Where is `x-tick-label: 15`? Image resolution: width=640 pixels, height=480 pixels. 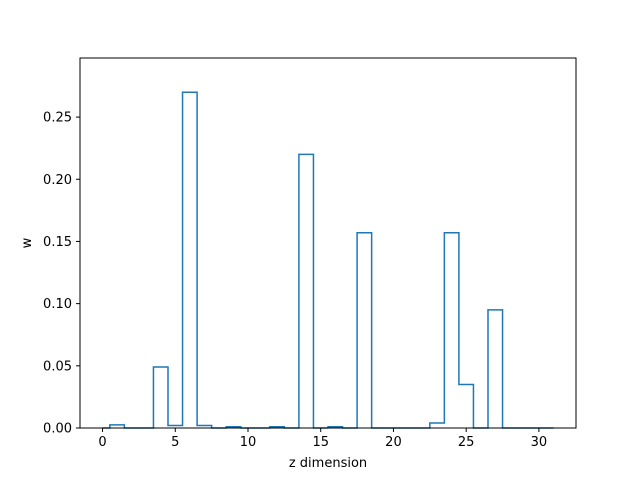 x-tick-label: 15 is located at coordinates (320, 442).